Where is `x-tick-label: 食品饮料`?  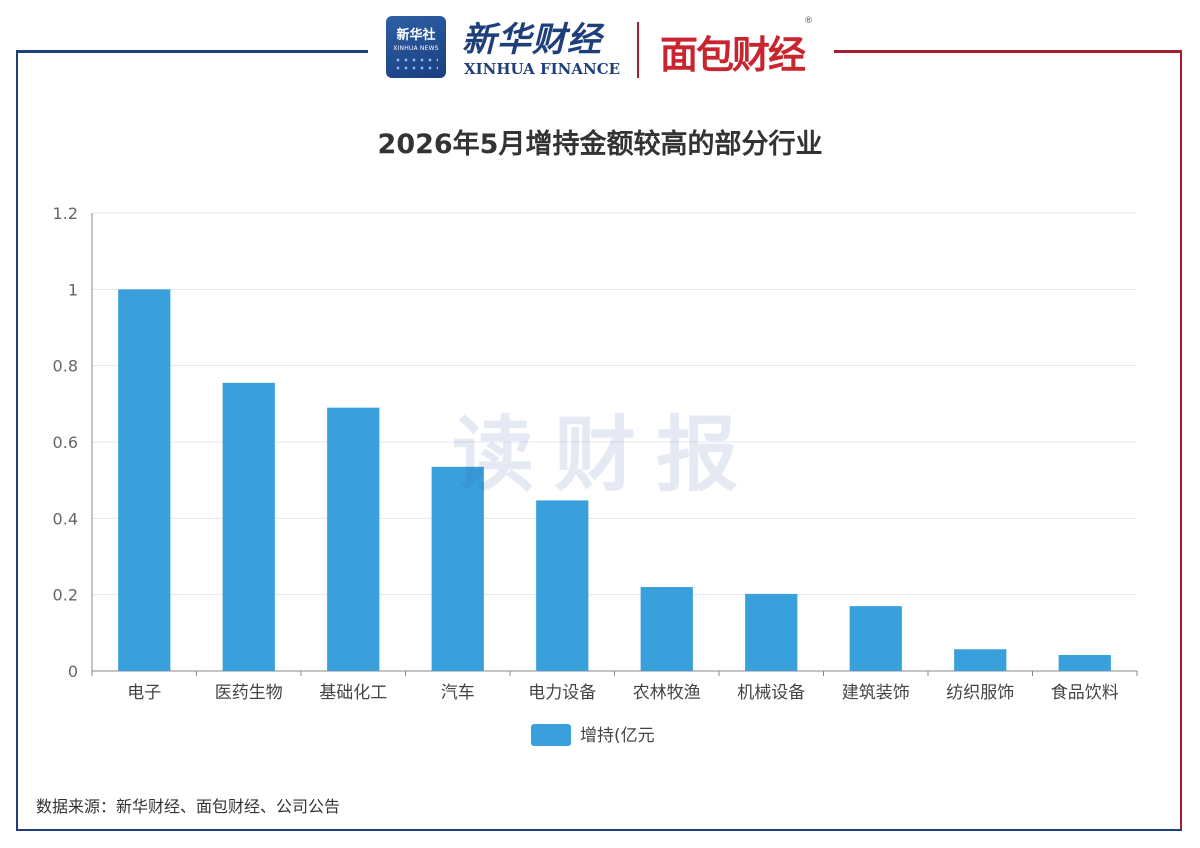
x-tick-label: 食品饮料 is located at coordinates (1085, 693).